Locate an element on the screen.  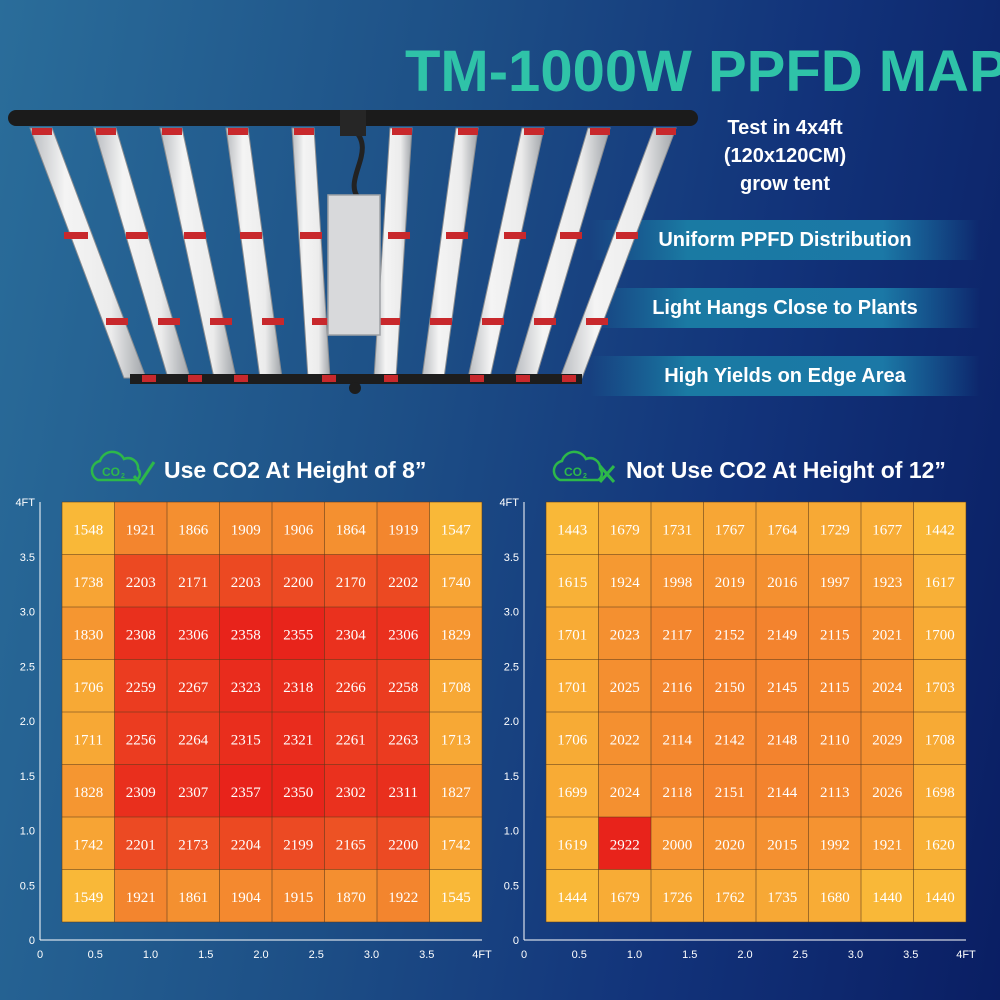
chart-title: Use CO2 At Height of 8” is located at coordinates (295, 469).